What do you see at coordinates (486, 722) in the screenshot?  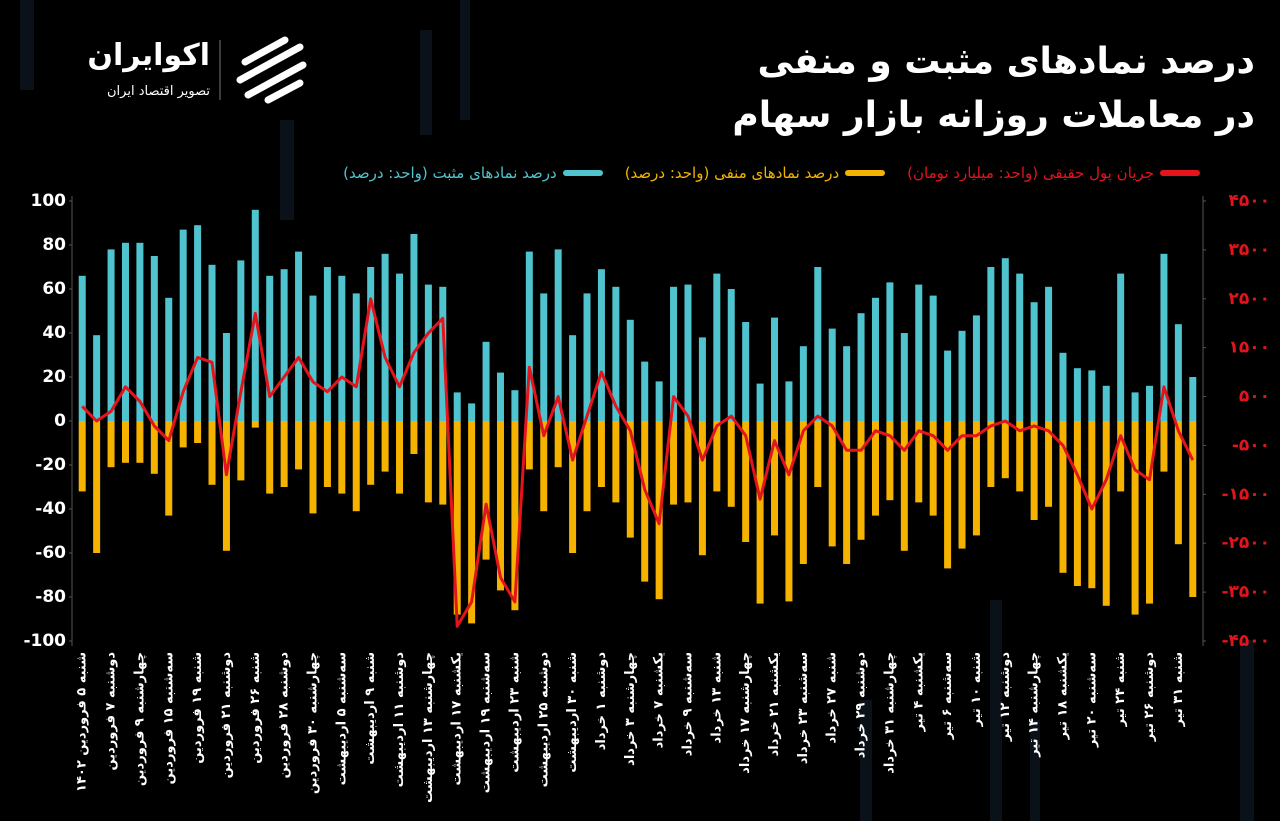 I see `x-tick-label: سه‌شنبه ۱۹ اردیبهشت` at bounding box center [486, 722].